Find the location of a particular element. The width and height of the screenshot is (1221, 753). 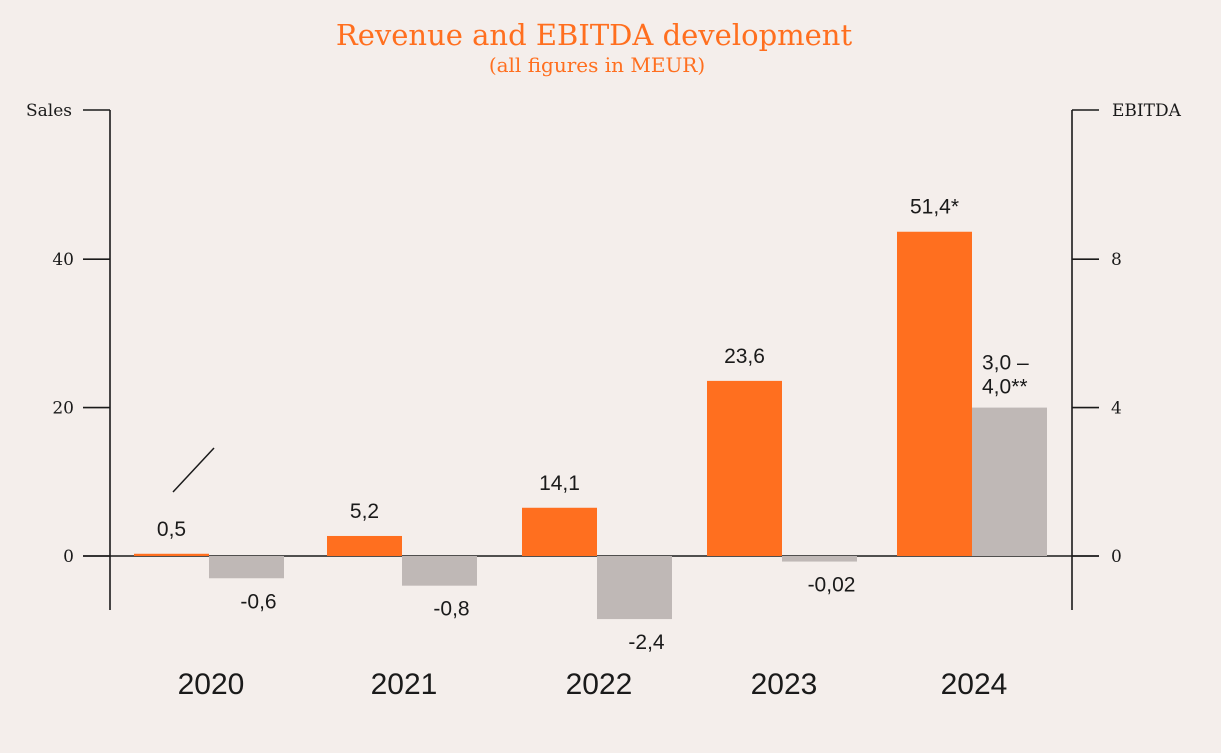

sales-label-2023: 23,6 is located at coordinates (744, 356).